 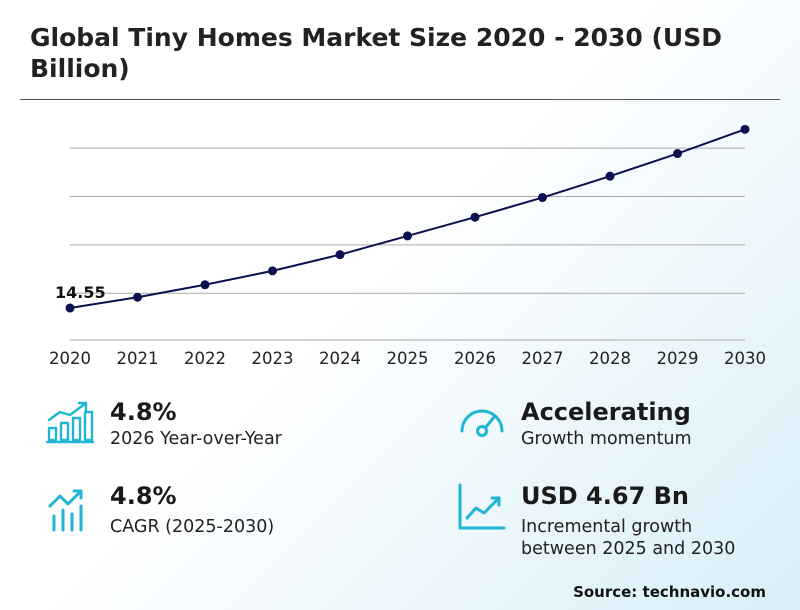 What do you see at coordinates (475, 217) in the screenshot?
I see `data-point-2026` at bounding box center [475, 217].